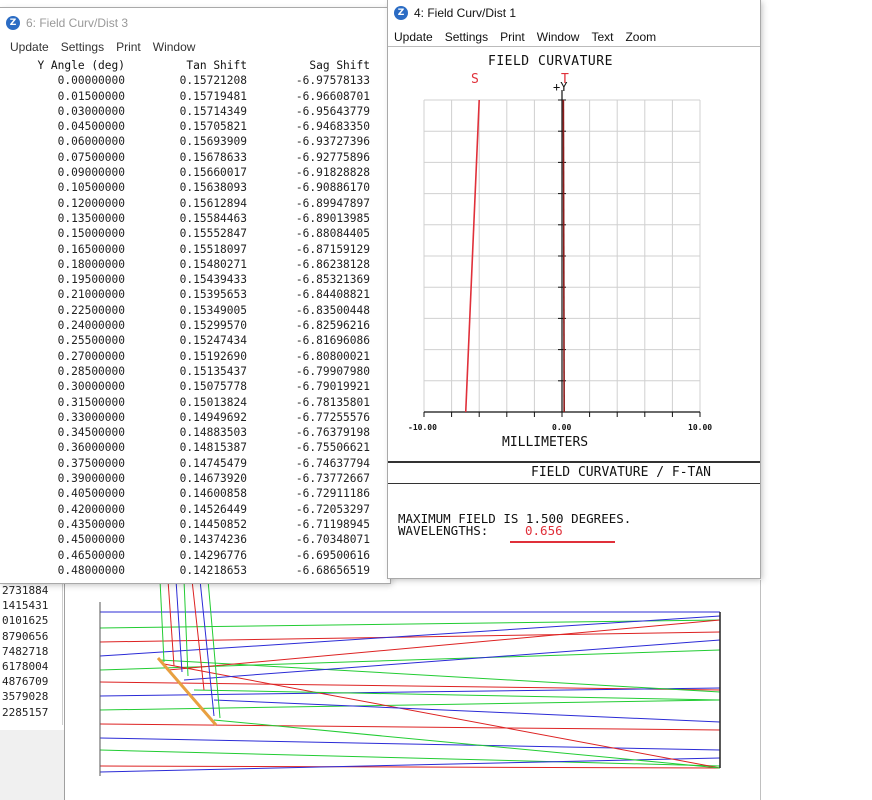  Describe the element at coordinates (91, 157) in the screenshot. I see `cell-y-angle: 0.07500000` at that location.